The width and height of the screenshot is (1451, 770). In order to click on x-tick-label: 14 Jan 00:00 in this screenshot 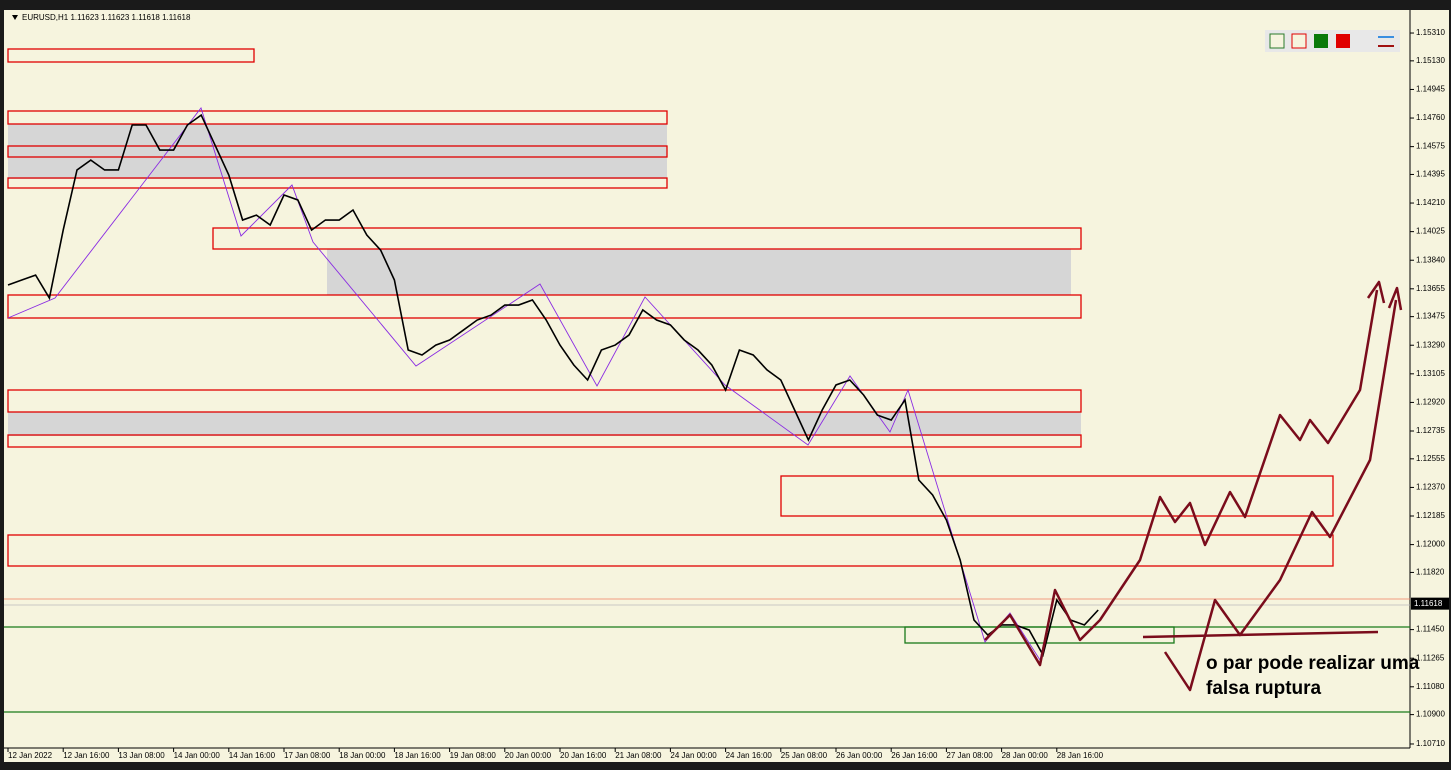, I will do `click(197, 755)`.